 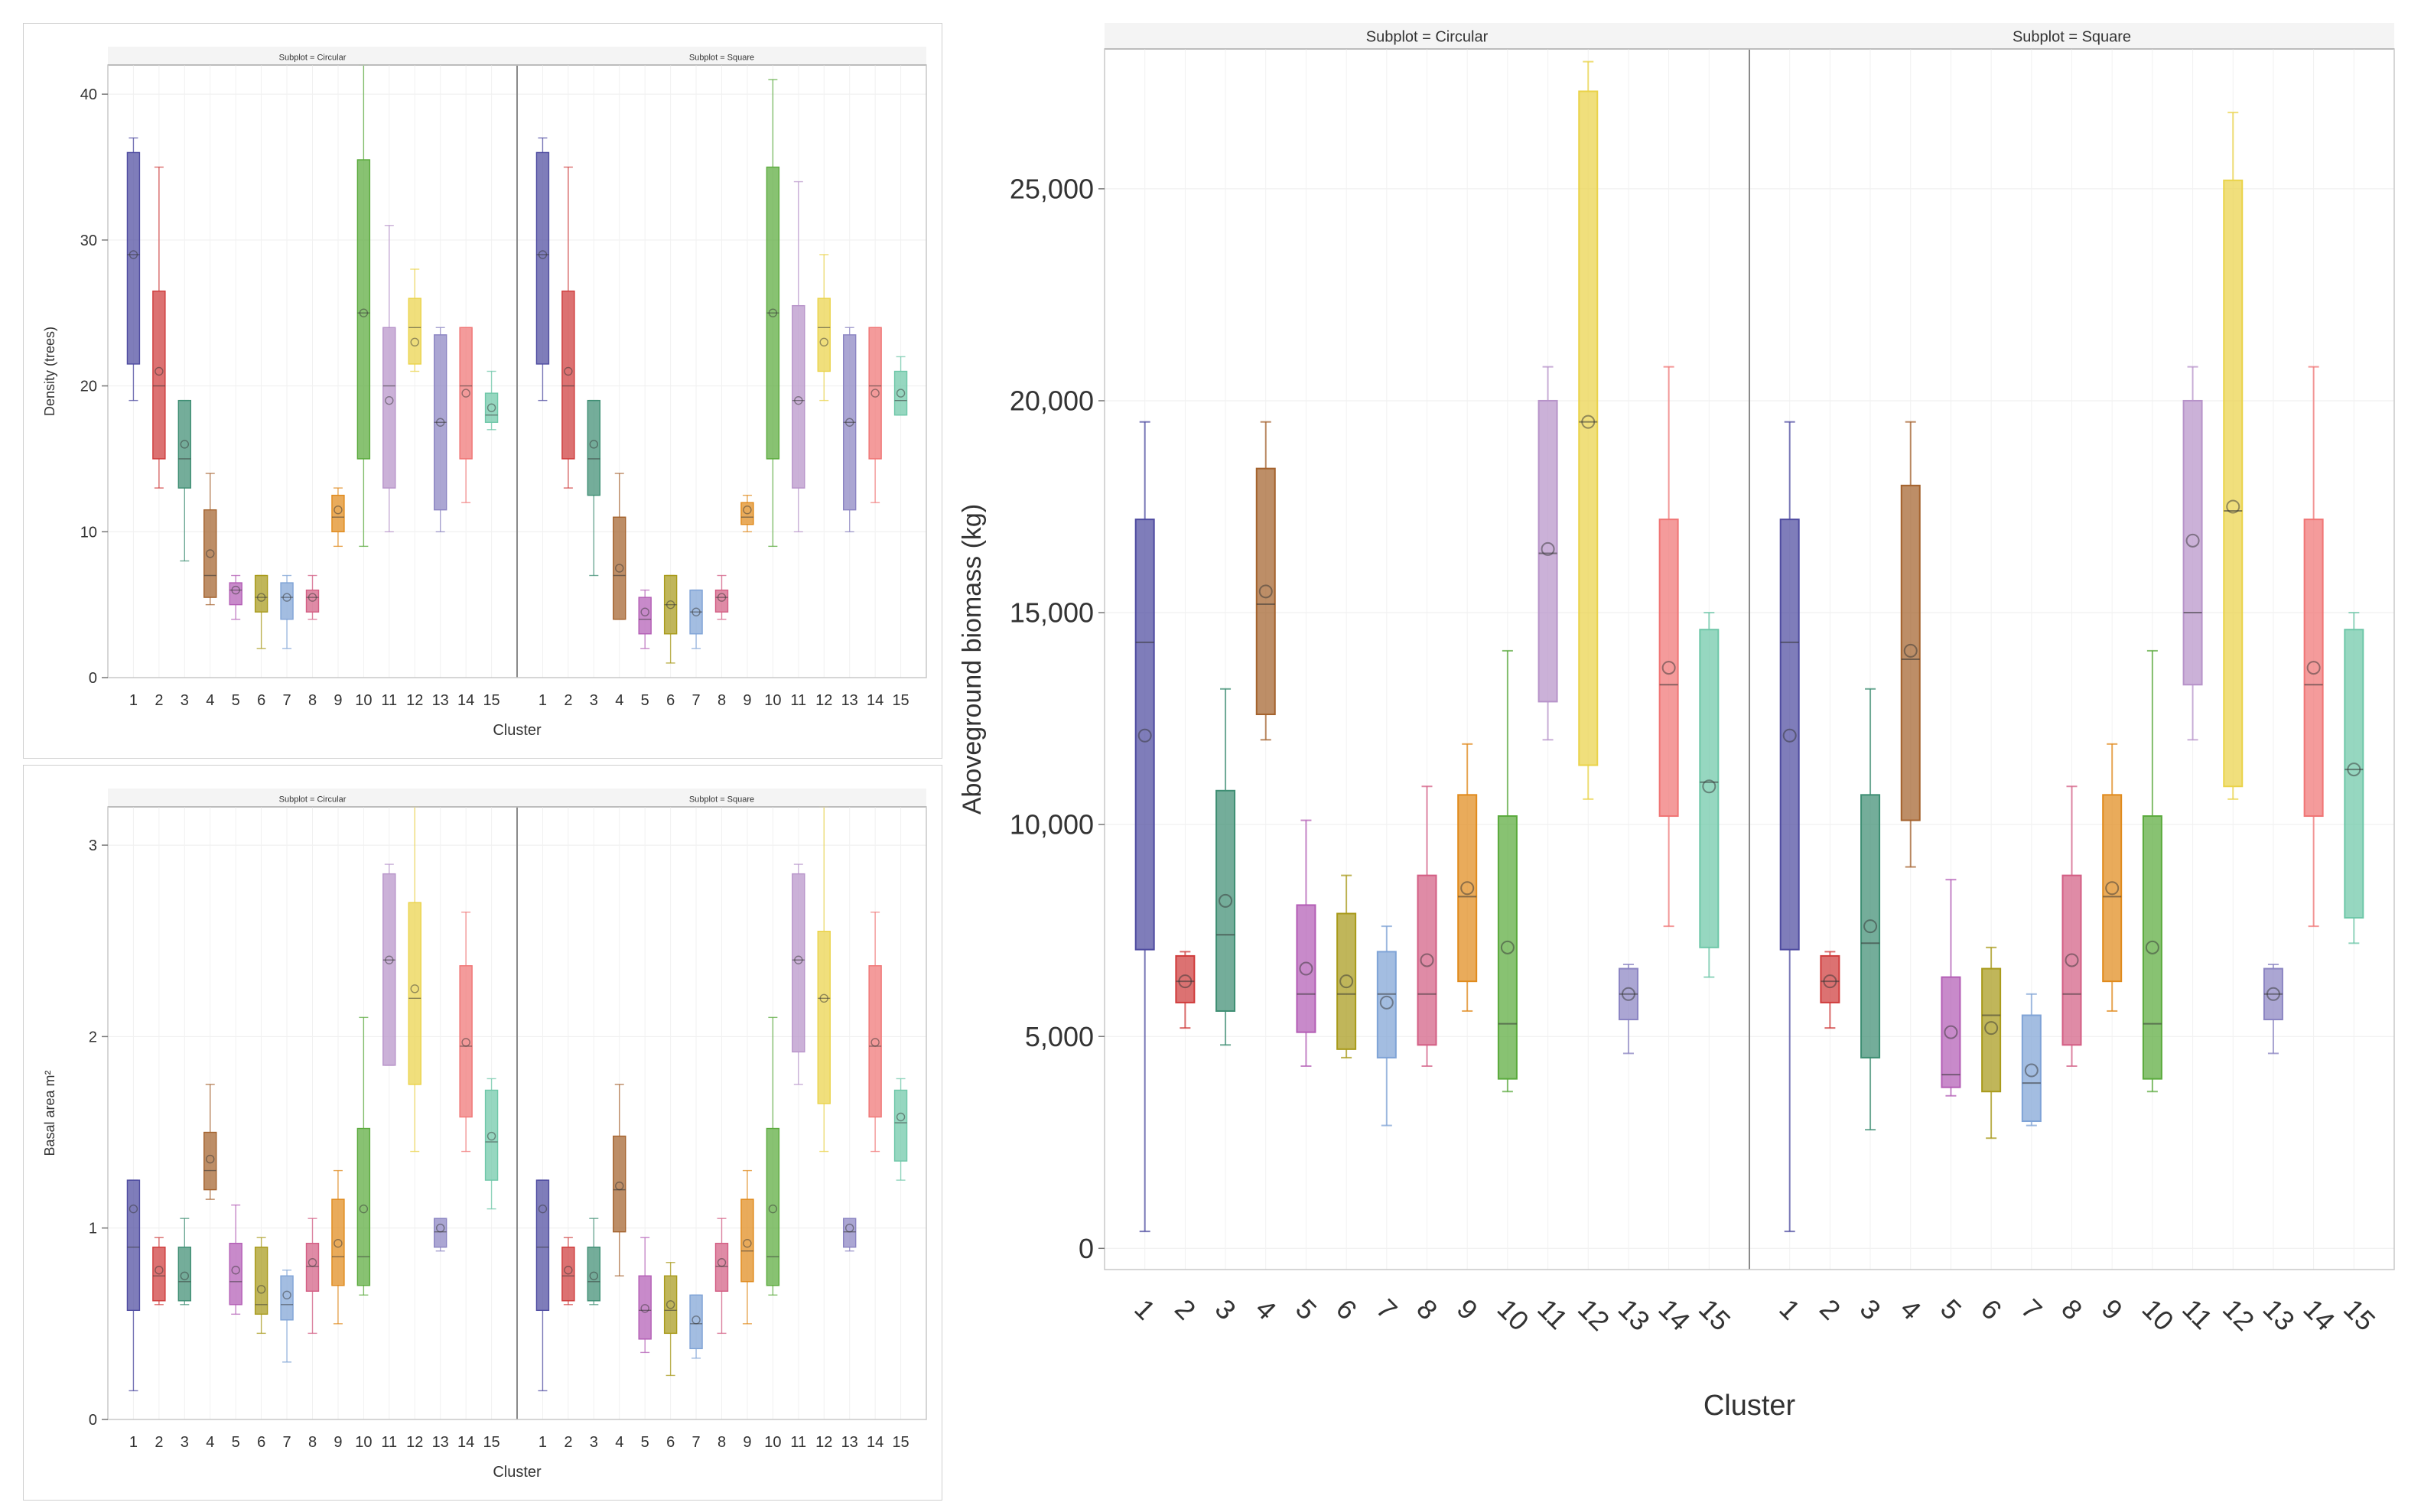 What do you see at coordinates (1871, 1309) in the screenshot?
I see `x-tick-label: 3` at bounding box center [1871, 1309].